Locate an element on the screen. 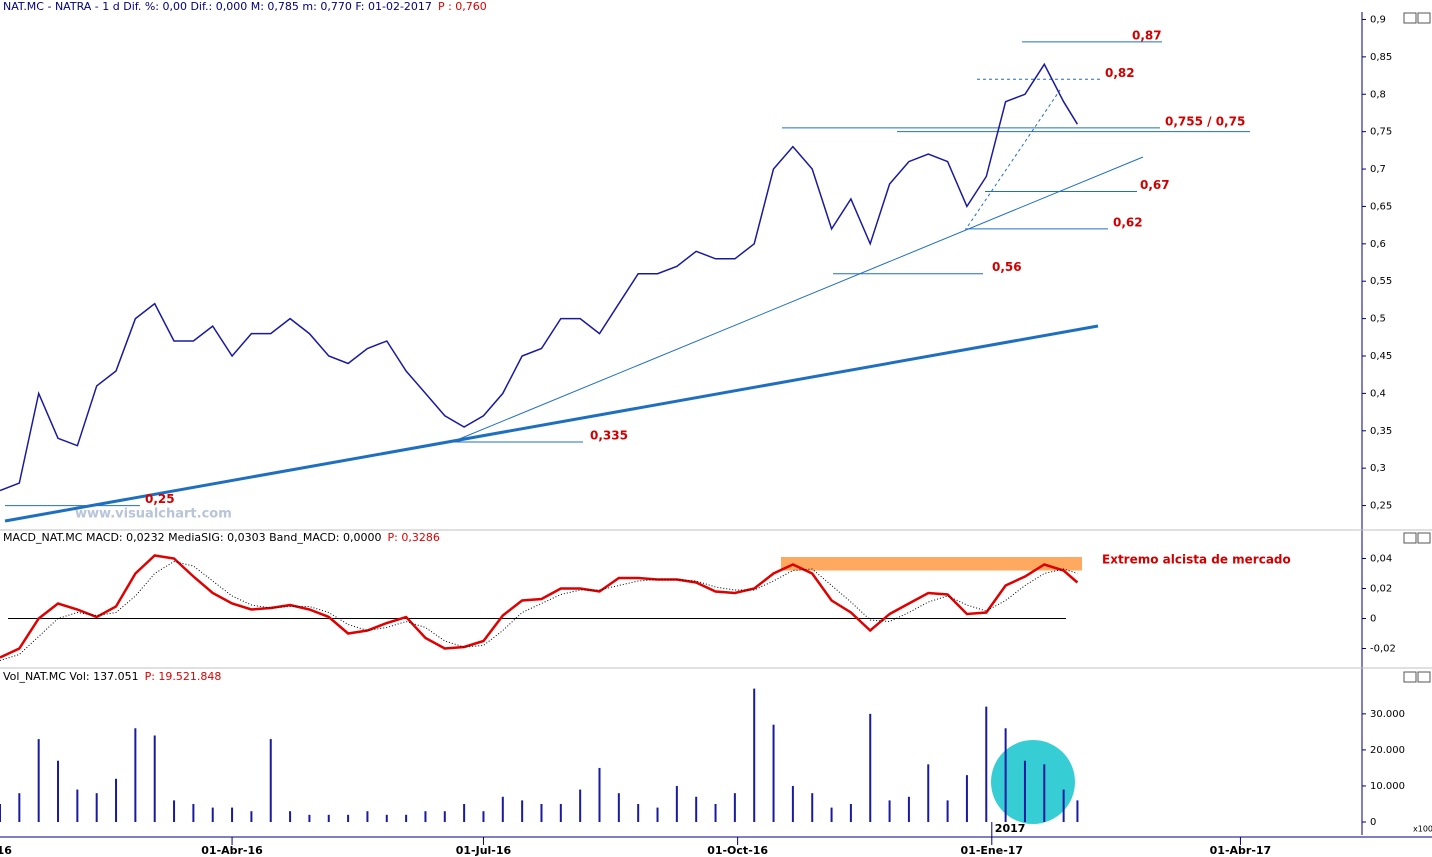 Image resolution: width=1432 pixels, height=857 pixels. level-label: 0,755 / 0,75 is located at coordinates (1205, 121).